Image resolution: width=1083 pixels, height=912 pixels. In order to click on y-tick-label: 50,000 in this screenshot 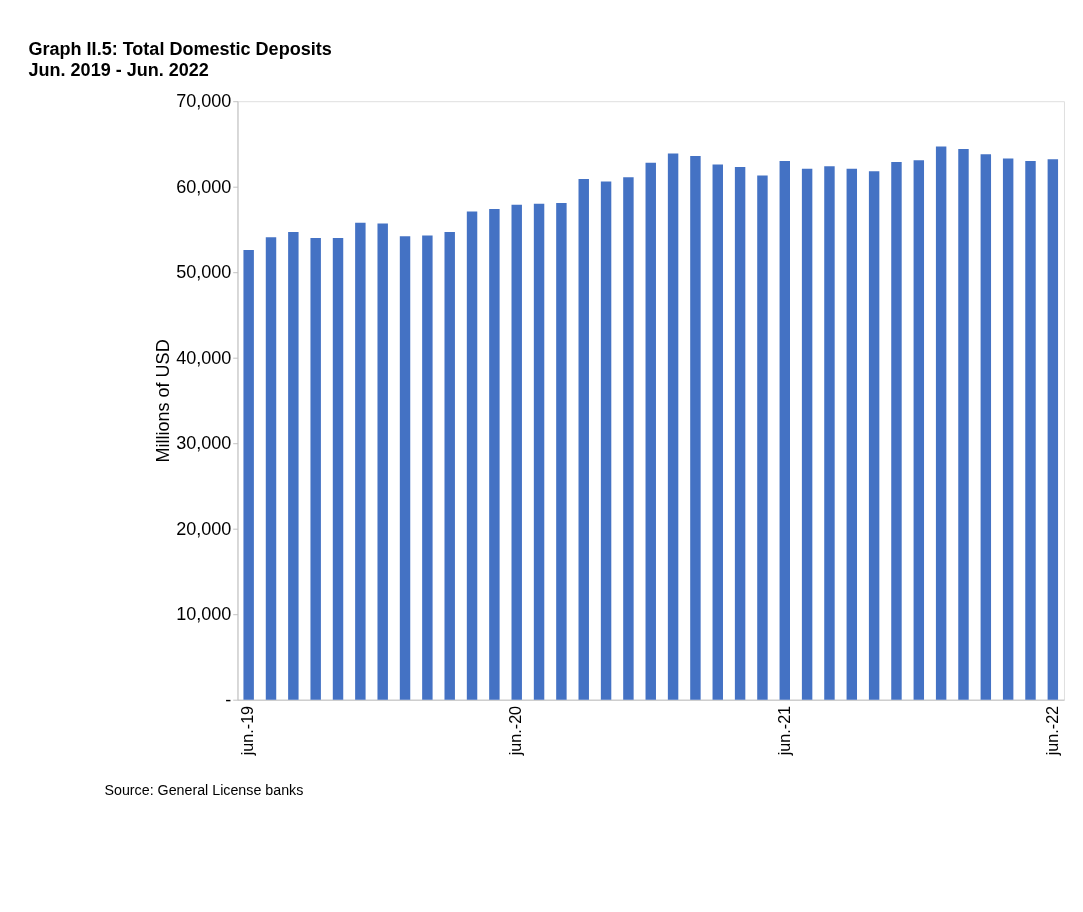, I will do `click(204, 272)`.